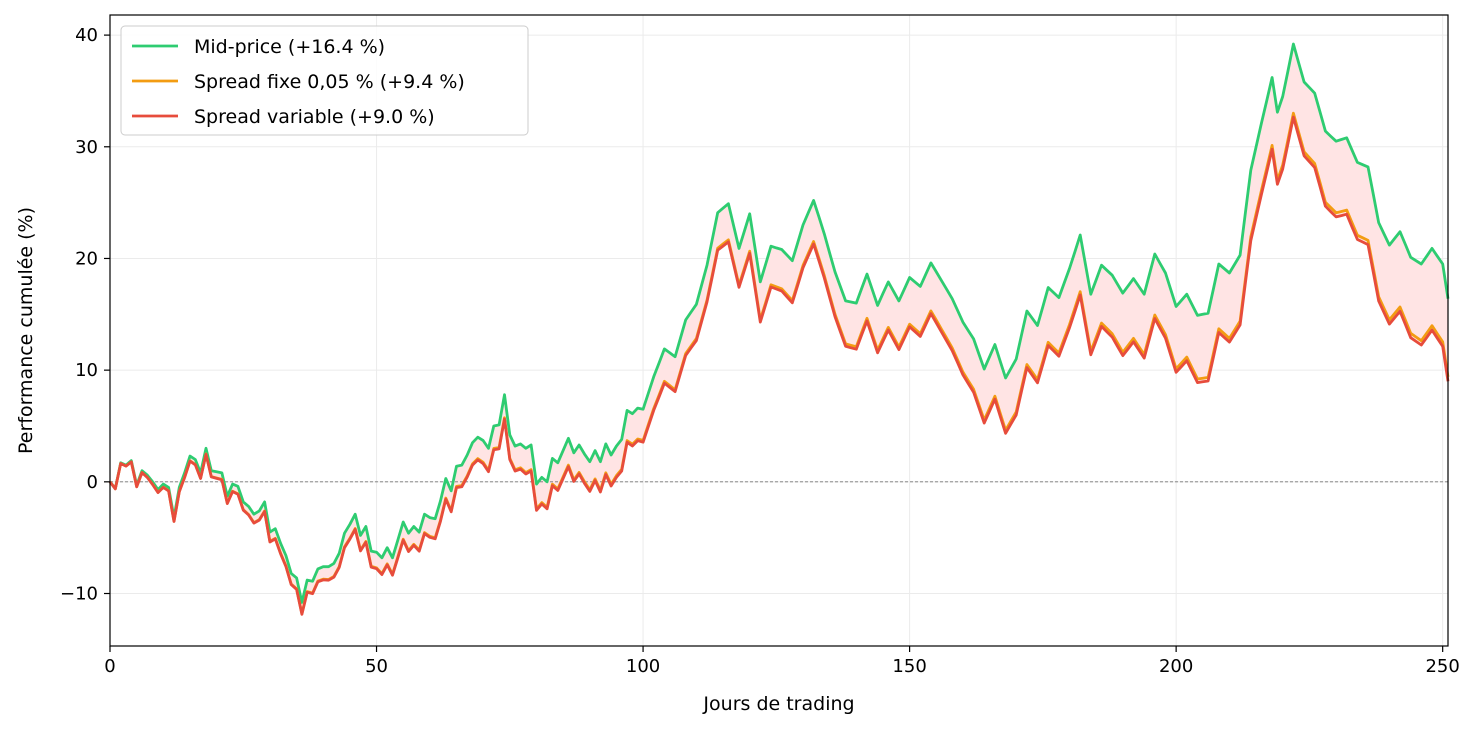 The width and height of the screenshot is (1479, 731). Describe the element at coordinates (86, 370) in the screenshot. I see `y-tick-label: 10` at that location.